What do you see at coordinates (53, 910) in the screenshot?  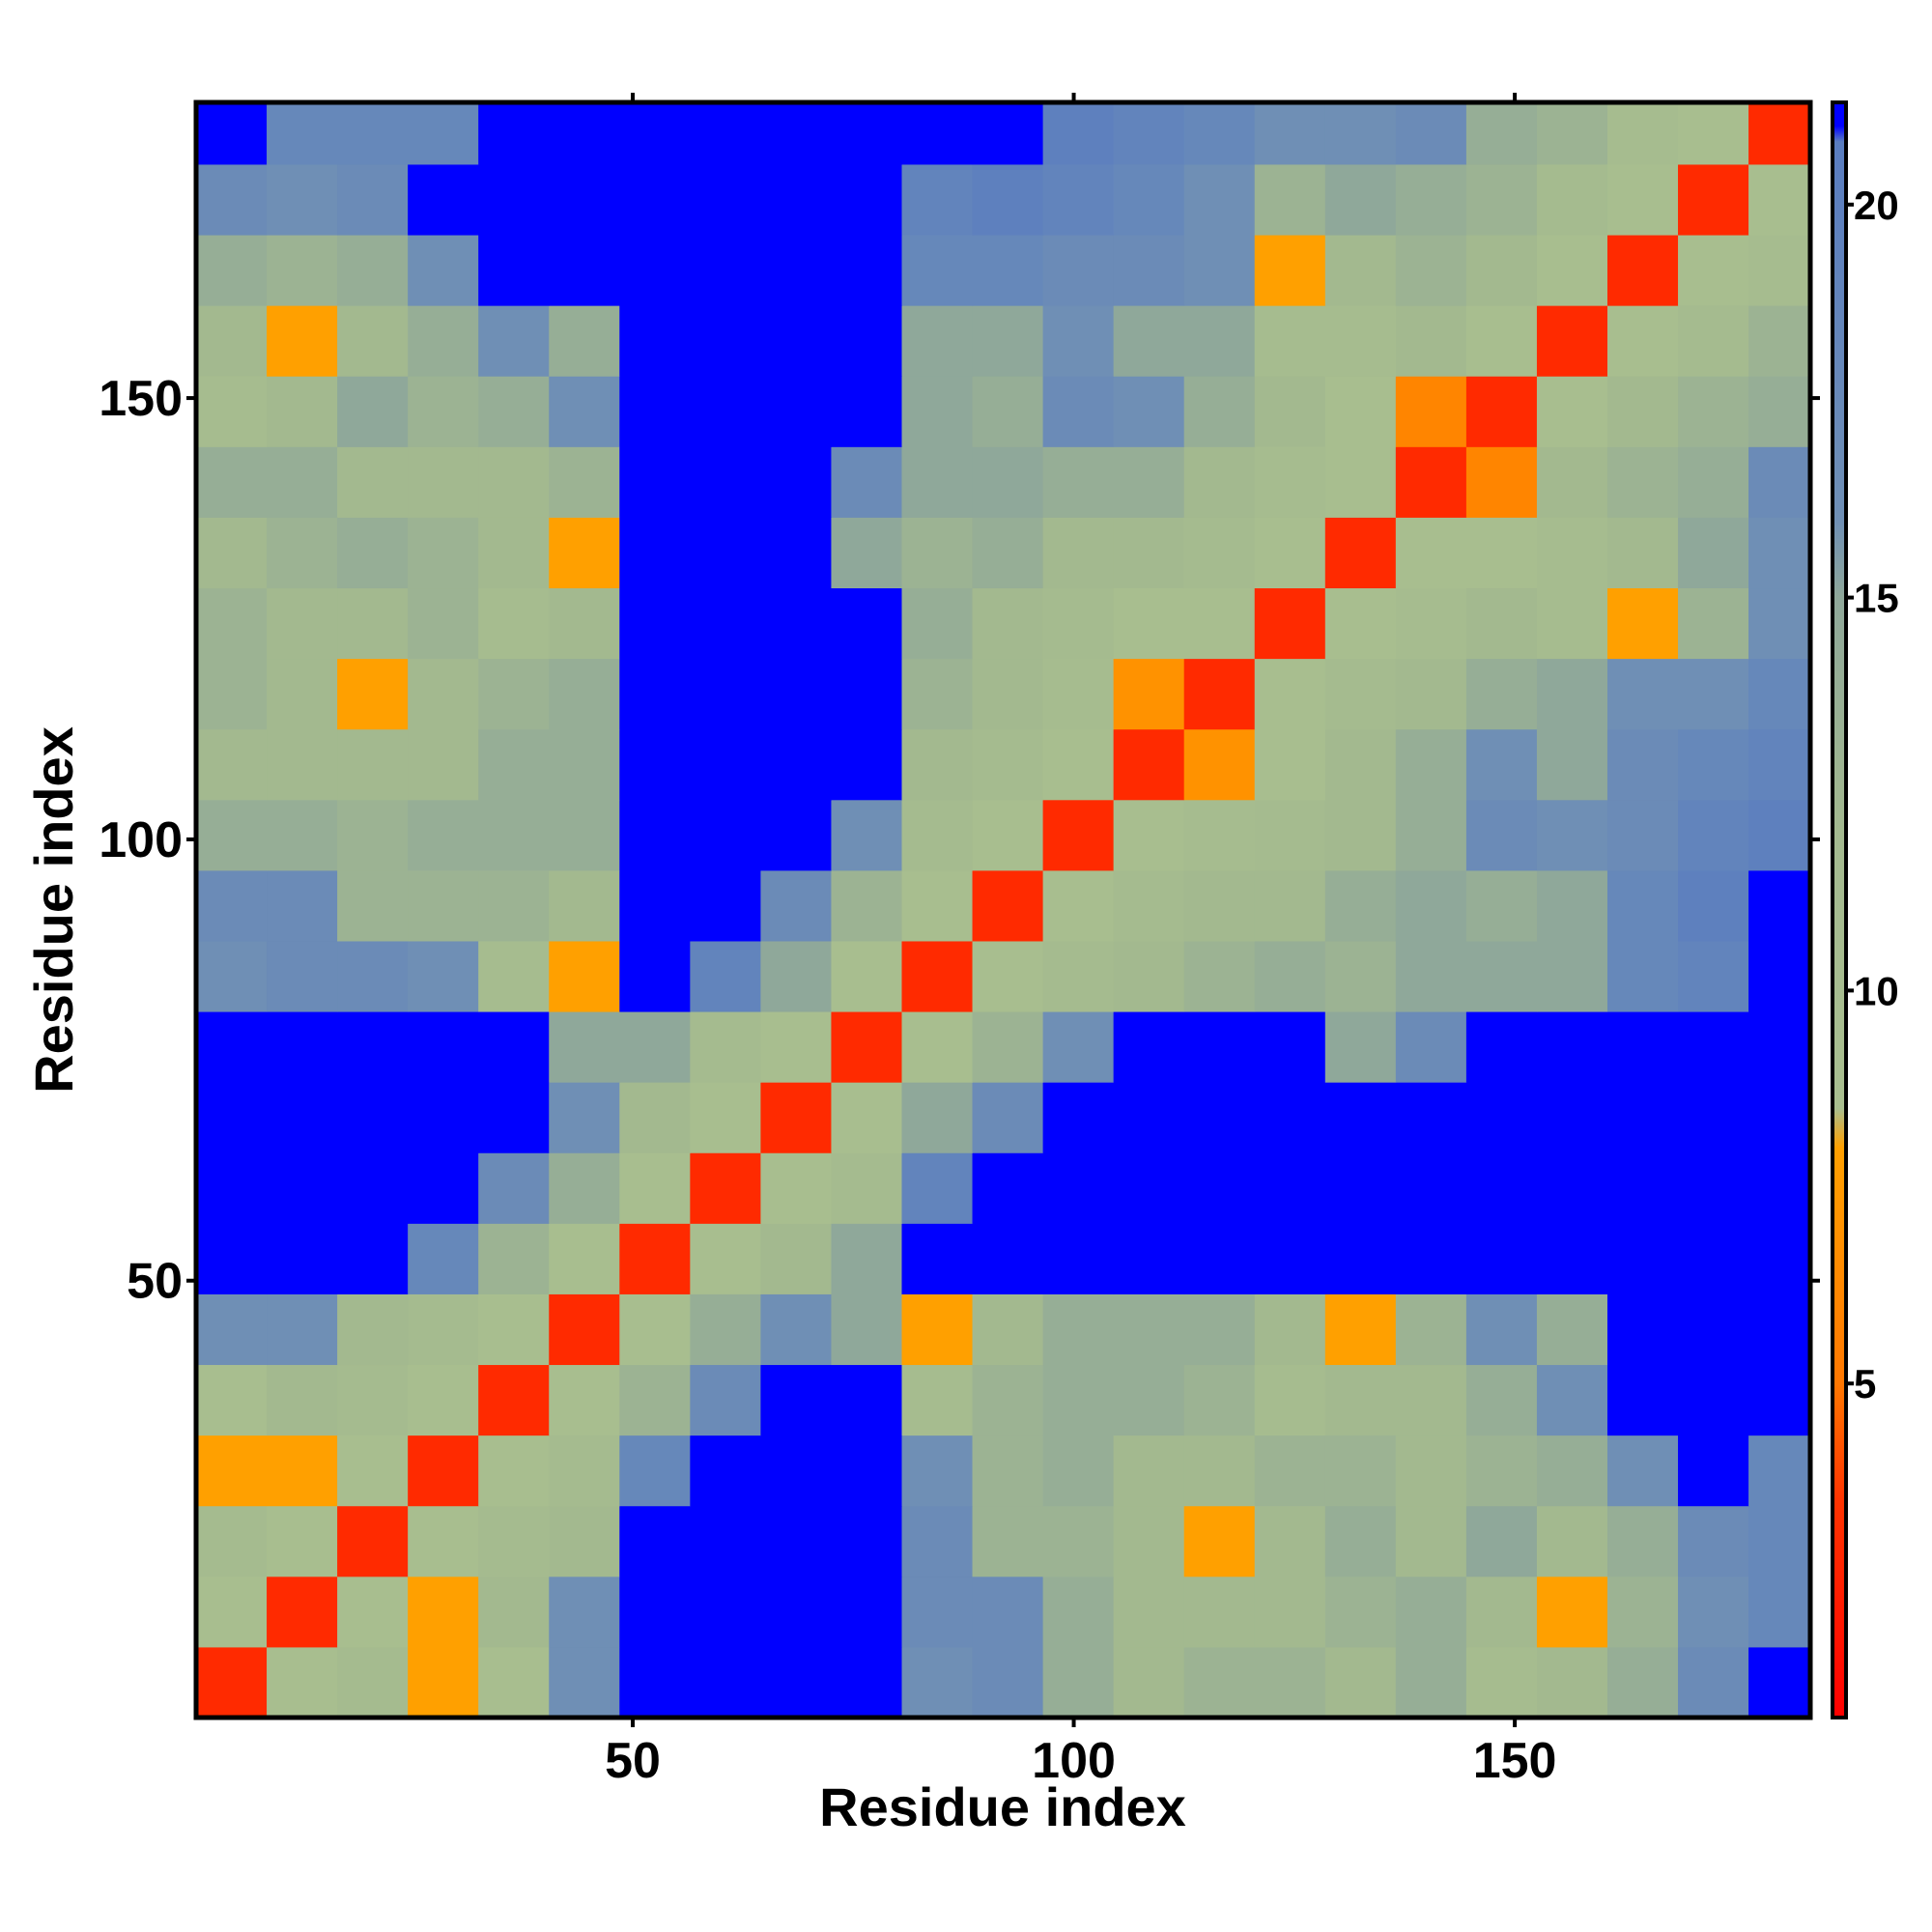 I see `y-axis-title: Residue index` at bounding box center [53, 910].